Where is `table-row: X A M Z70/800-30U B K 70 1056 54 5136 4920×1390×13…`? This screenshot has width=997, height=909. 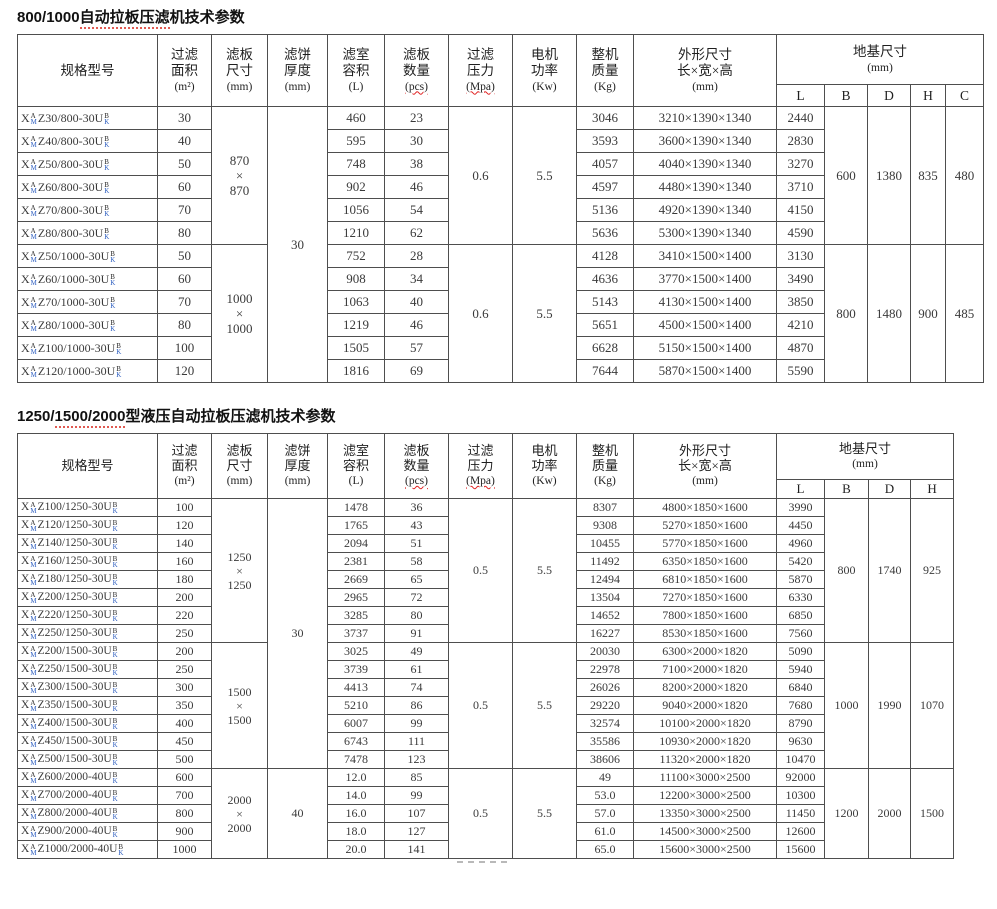 table-row: X A M Z70/800-30U B K 70 1056 54 5136 4920×1390×13… is located at coordinates (500, 210).